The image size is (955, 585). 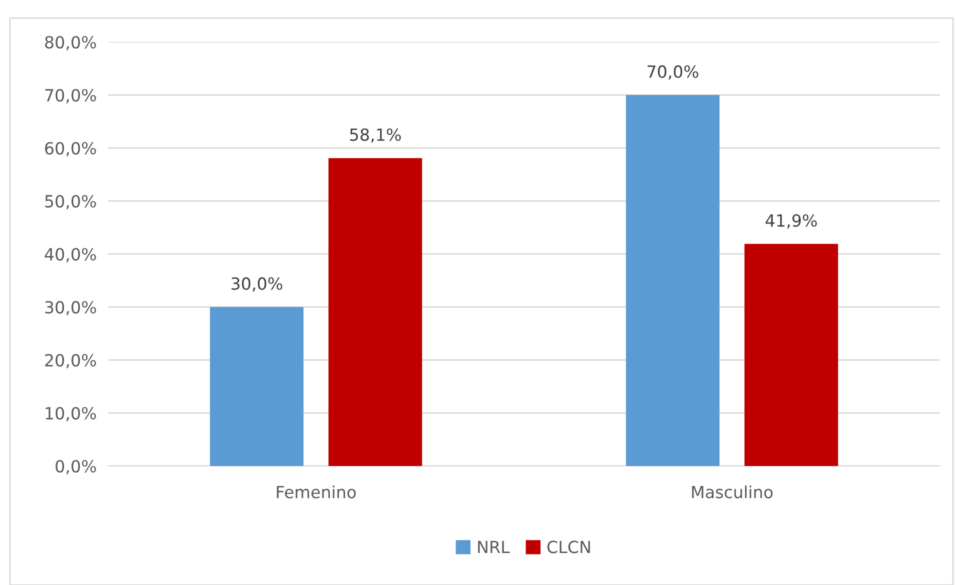 I want to click on y-tick-label: 40,0%, so click(x=70, y=255).